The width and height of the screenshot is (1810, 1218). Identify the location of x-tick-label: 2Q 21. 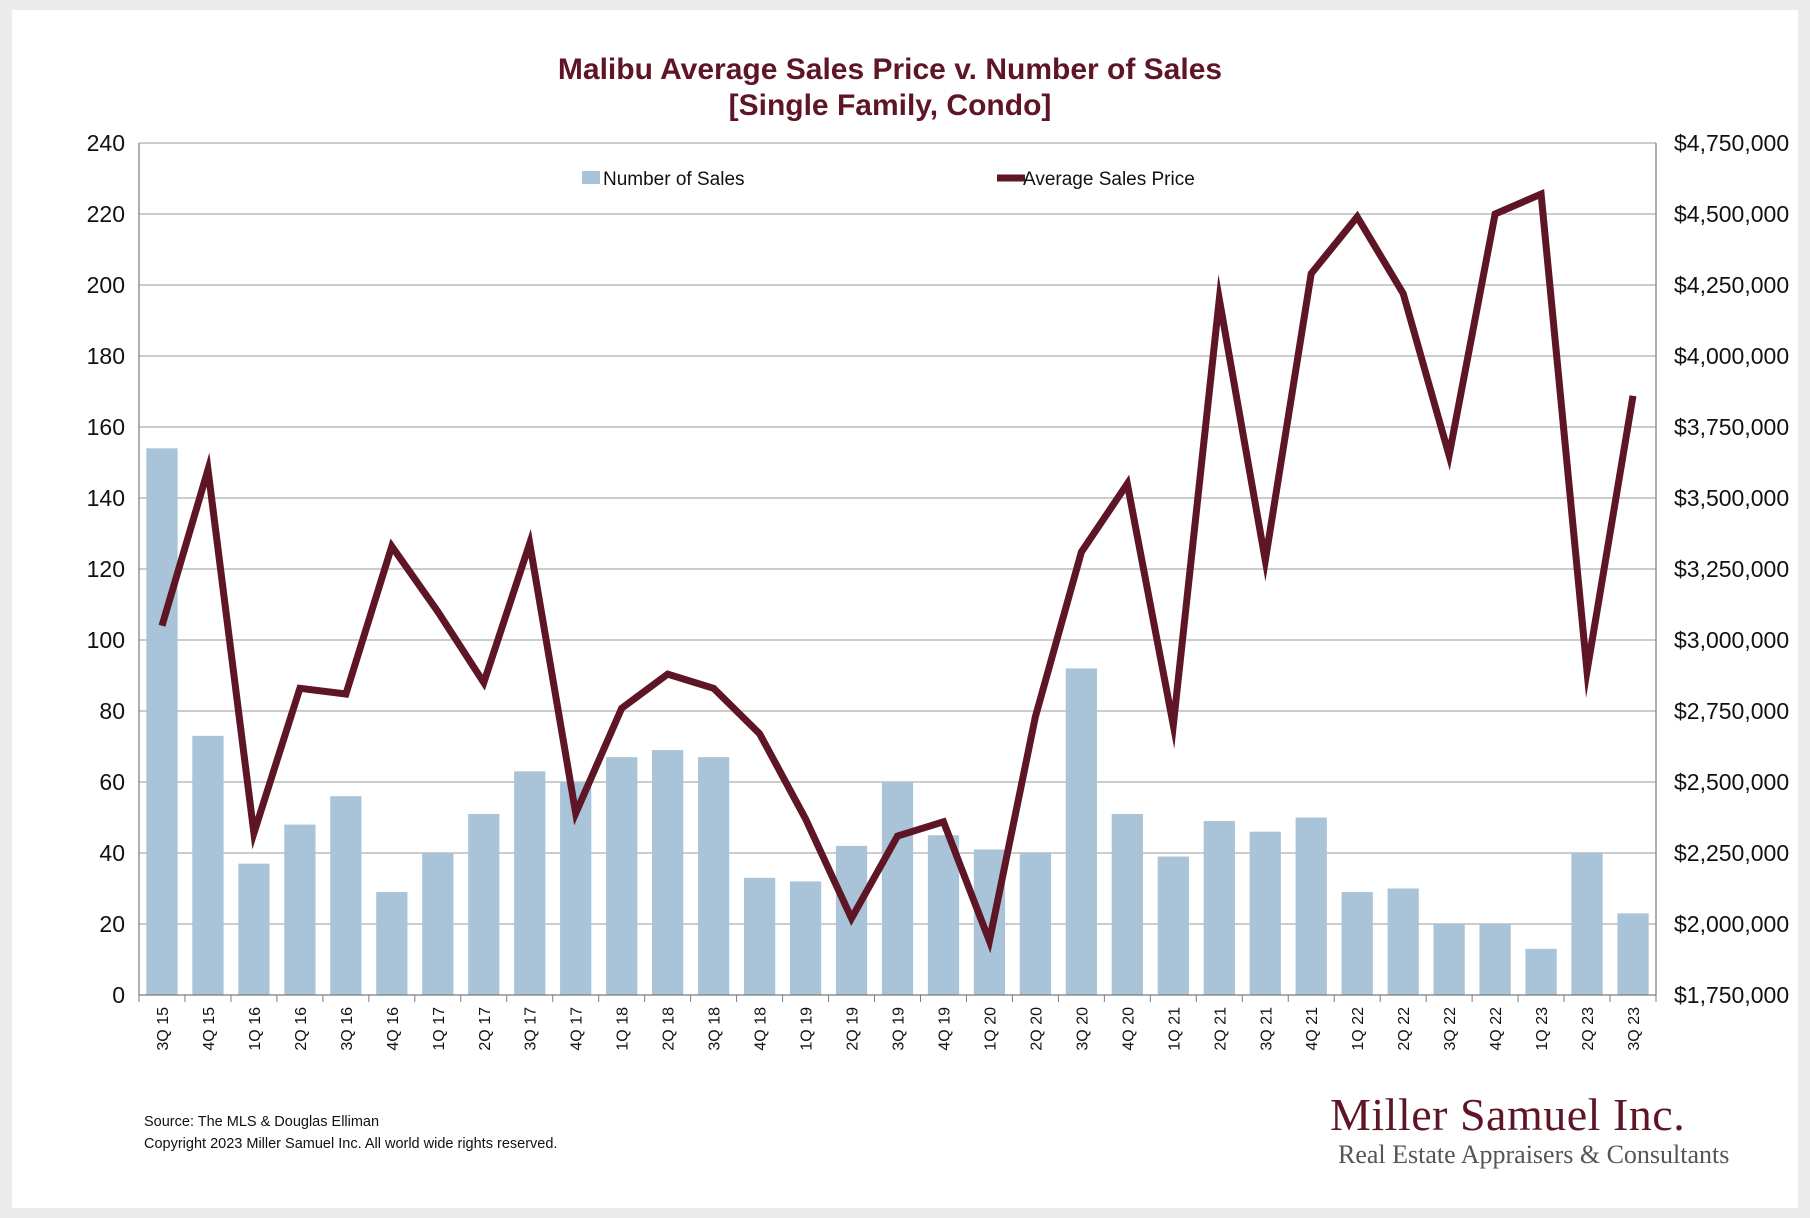
(1220, 1029).